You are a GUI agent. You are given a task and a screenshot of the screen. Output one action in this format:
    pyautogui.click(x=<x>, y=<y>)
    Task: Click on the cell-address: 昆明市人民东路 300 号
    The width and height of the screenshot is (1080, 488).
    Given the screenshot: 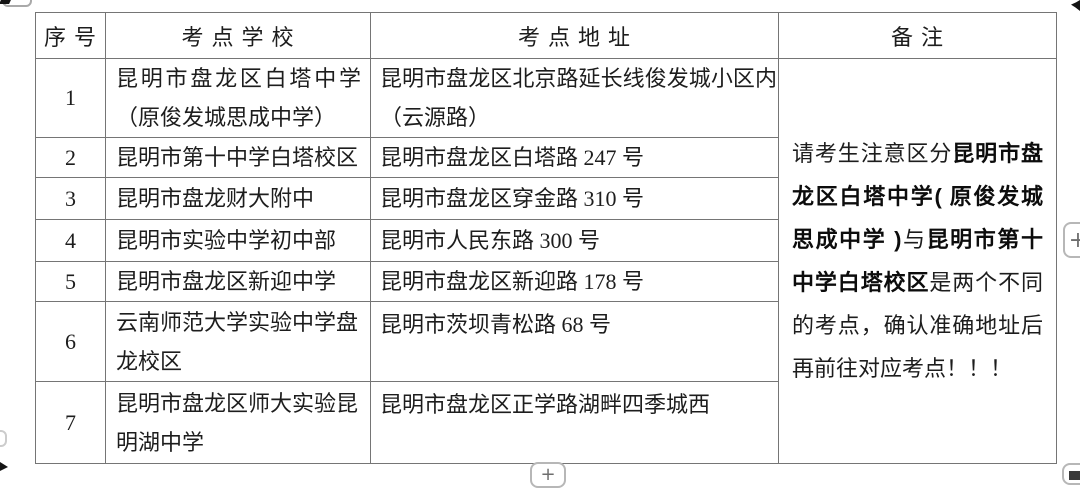 What is the action you would take?
    pyautogui.click(x=574, y=240)
    